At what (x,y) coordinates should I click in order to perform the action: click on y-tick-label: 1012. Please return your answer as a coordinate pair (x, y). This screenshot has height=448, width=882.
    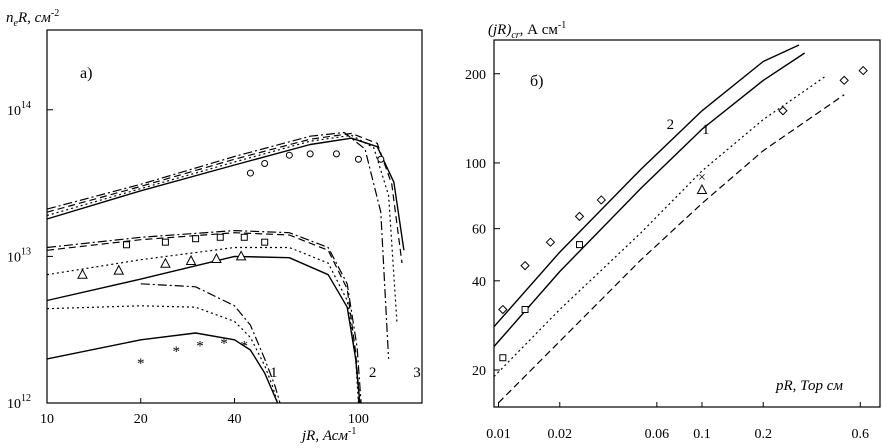
    Looking at the image, I should click on (19, 402).